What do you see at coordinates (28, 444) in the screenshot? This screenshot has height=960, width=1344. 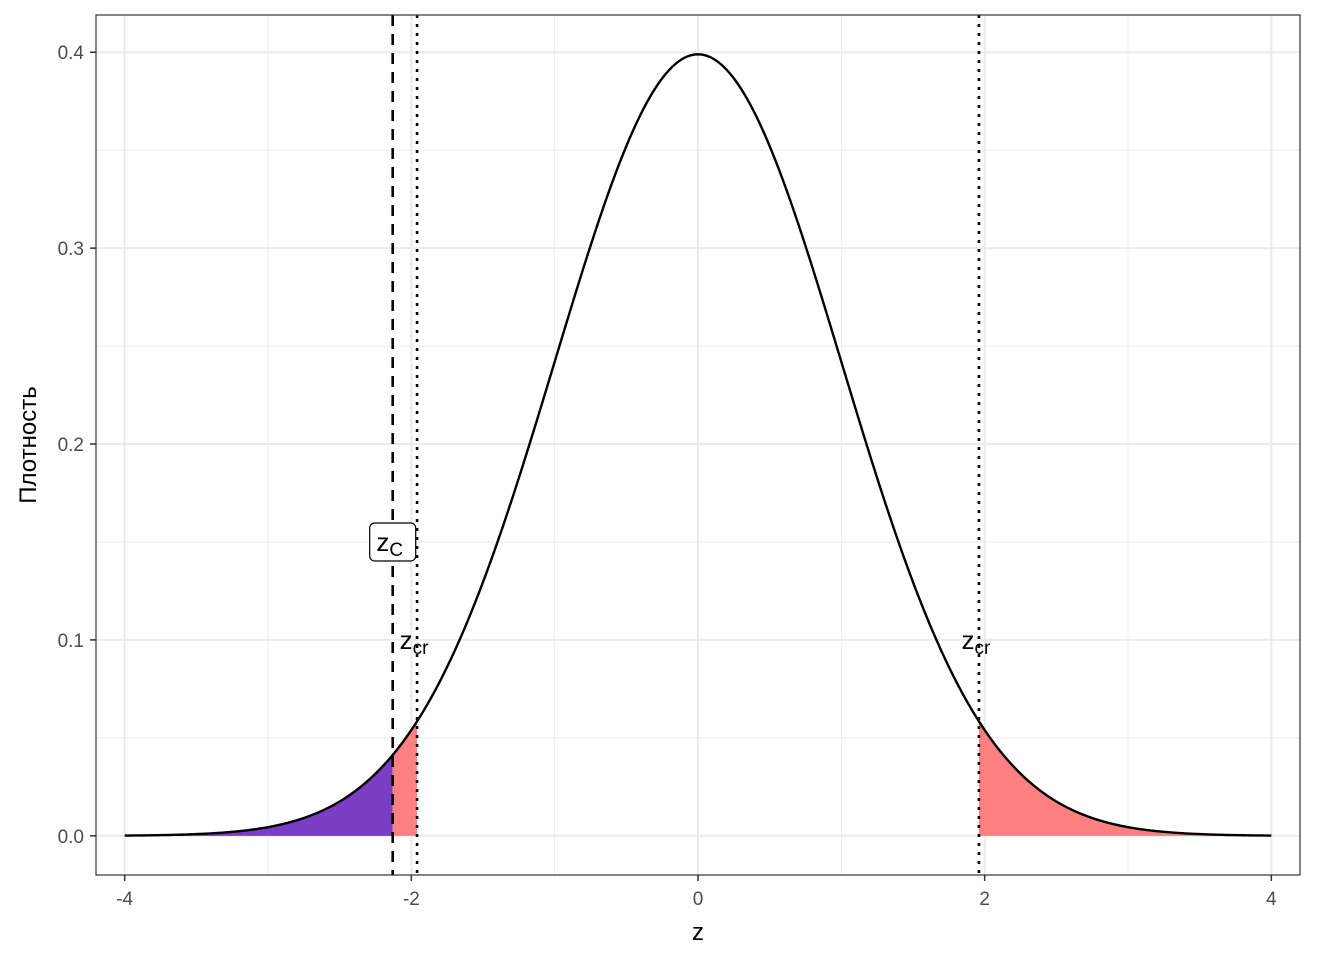 I see `y-axis-title: Плотность` at bounding box center [28, 444].